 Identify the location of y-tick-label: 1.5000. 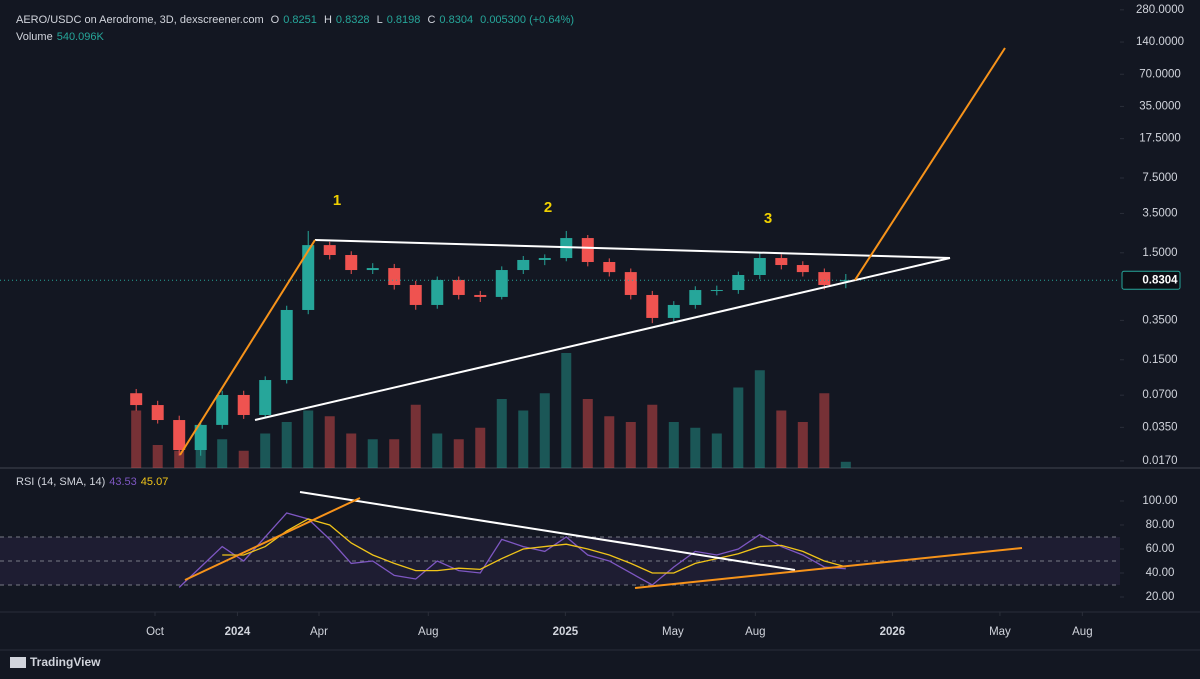
(1159, 253).